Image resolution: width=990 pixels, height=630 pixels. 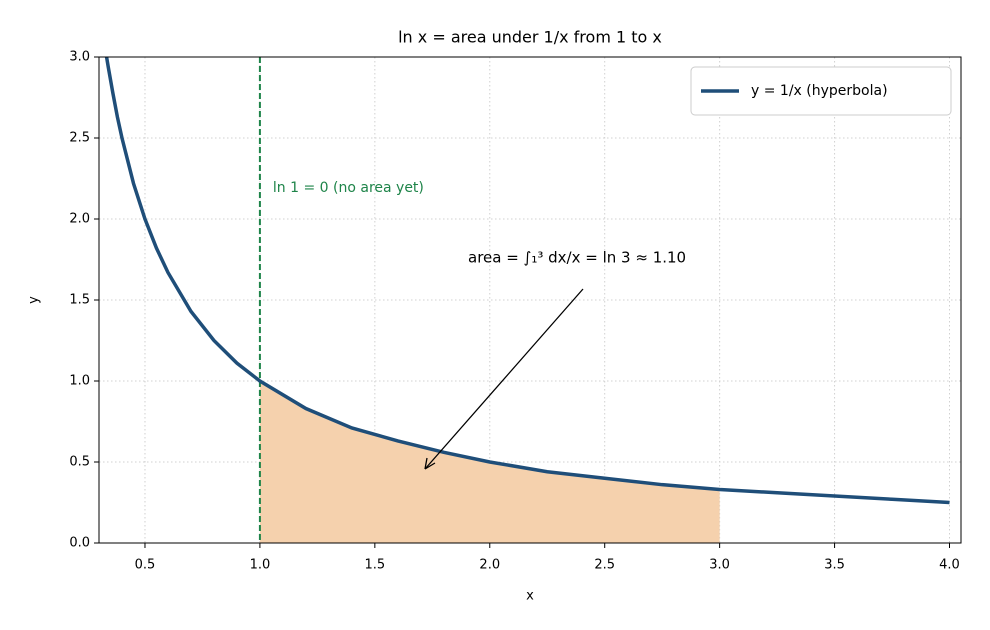 I want to click on y-tick-label: 1.5, so click(x=79, y=300).